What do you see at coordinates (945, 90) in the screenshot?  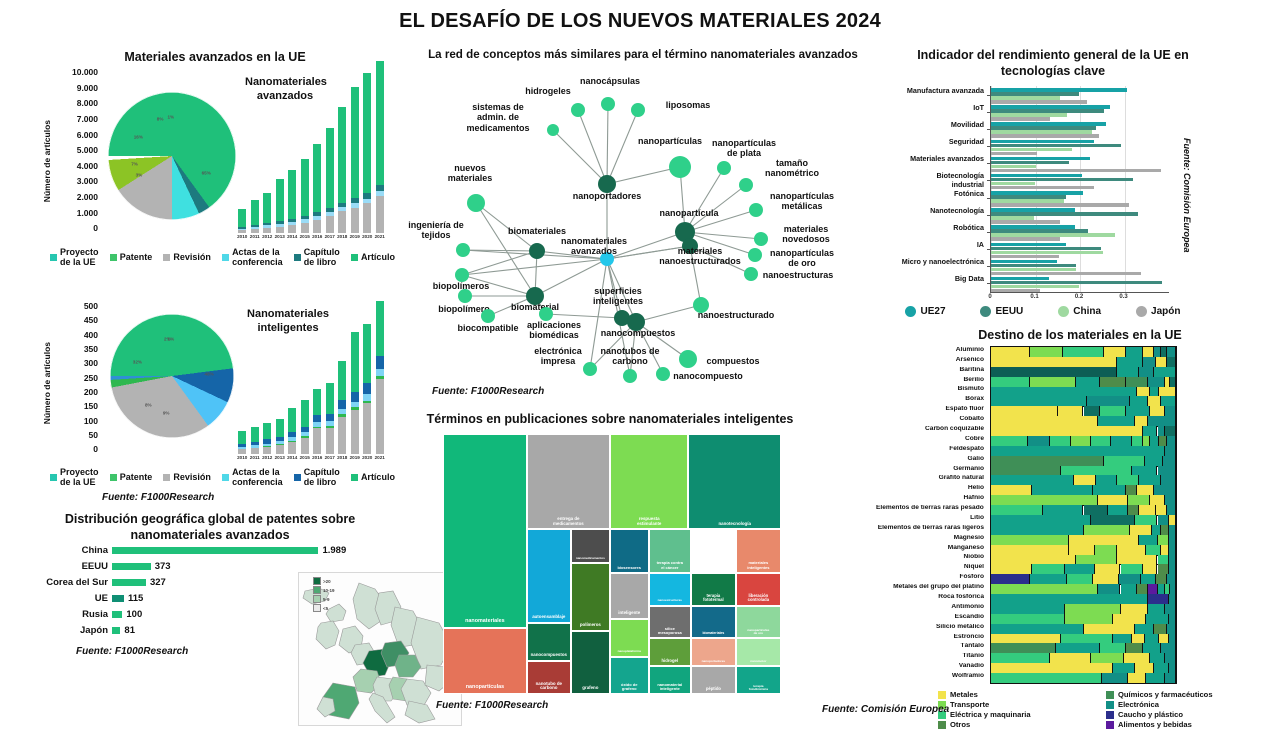 I see `performance-category-label: Manufactura avanzada` at bounding box center [945, 90].